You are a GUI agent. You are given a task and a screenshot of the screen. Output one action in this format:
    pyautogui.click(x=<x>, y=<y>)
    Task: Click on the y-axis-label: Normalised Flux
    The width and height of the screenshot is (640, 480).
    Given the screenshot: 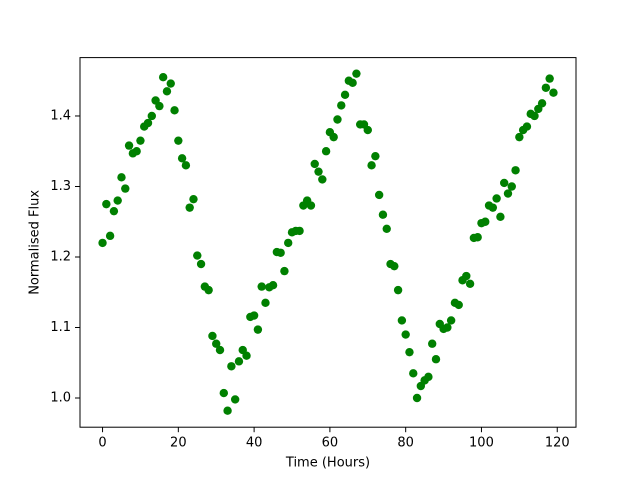 What is the action you would take?
    pyautogui.click(x=35, y=242)
    